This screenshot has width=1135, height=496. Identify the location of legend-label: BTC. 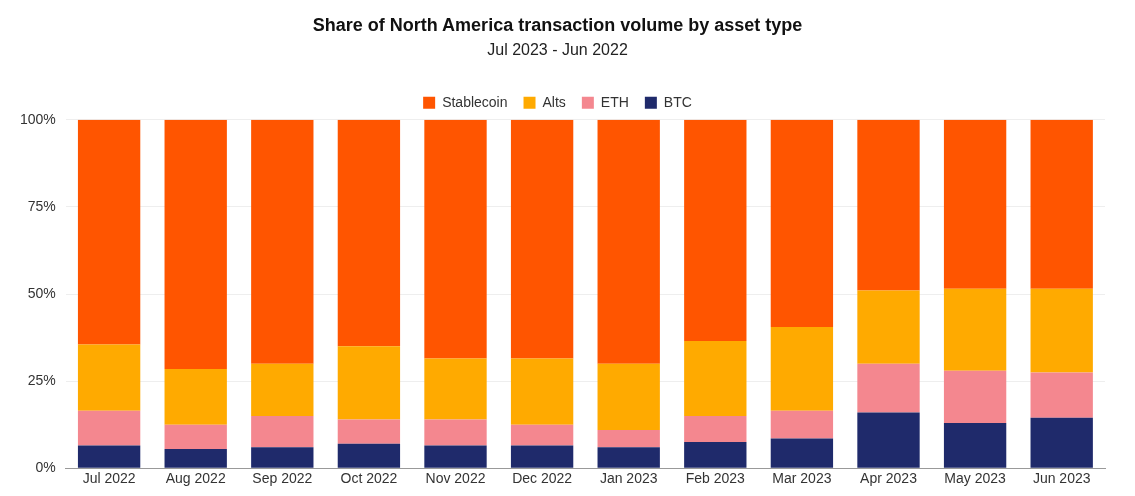
(677, 101).